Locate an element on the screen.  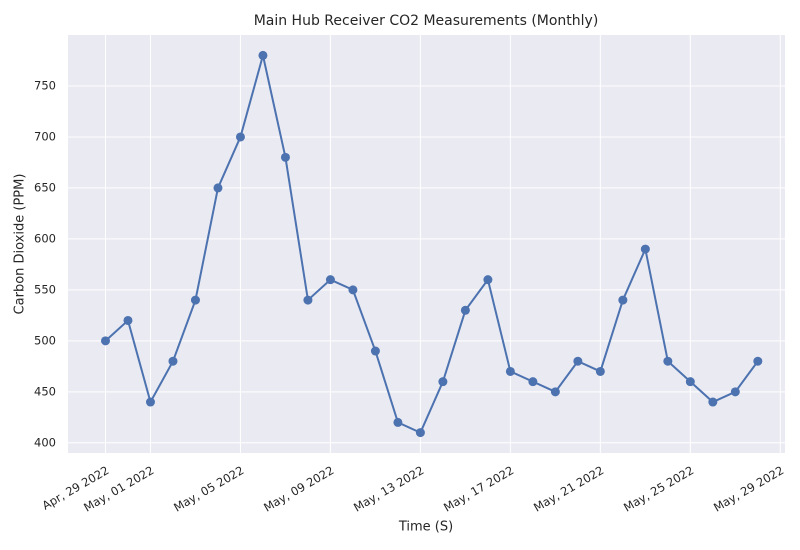
y-tick-label: 500 is located at coordinates (45, 340).